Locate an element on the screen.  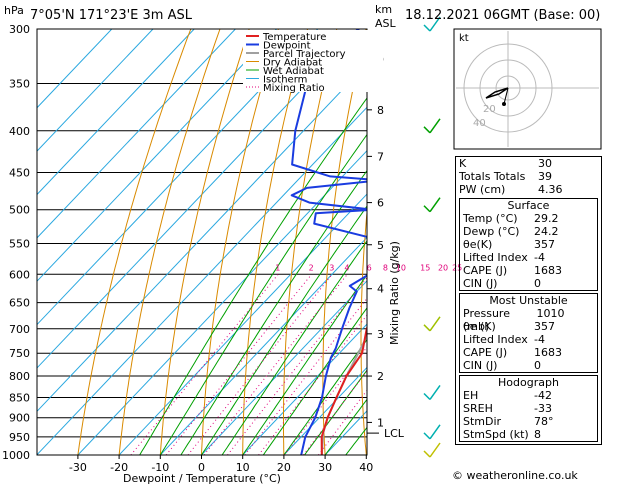
pressure-tick-label: 350 is located at coordinates (19, 84).